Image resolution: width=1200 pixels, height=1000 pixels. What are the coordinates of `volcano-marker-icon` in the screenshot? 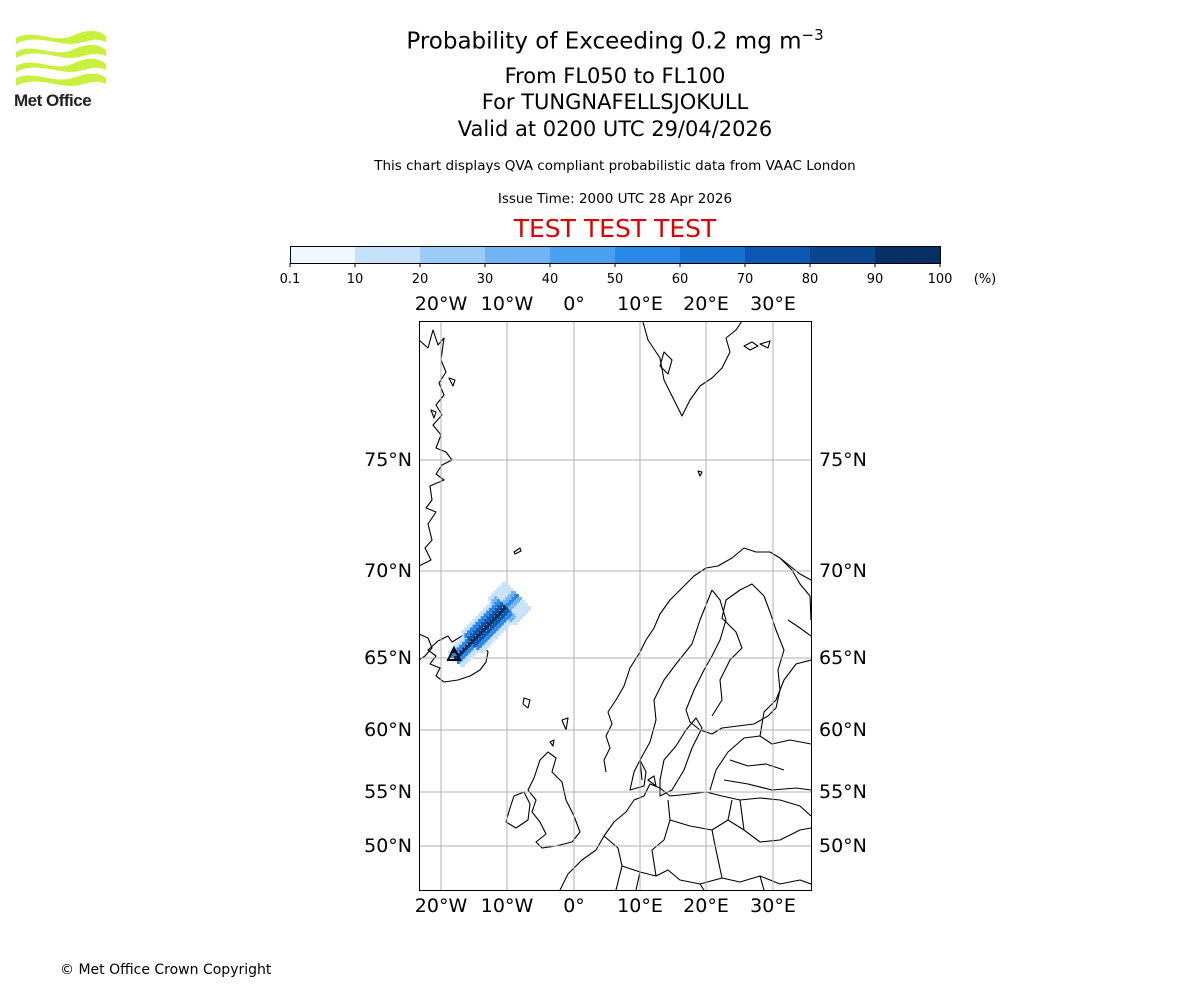 It's located at (454, 653).